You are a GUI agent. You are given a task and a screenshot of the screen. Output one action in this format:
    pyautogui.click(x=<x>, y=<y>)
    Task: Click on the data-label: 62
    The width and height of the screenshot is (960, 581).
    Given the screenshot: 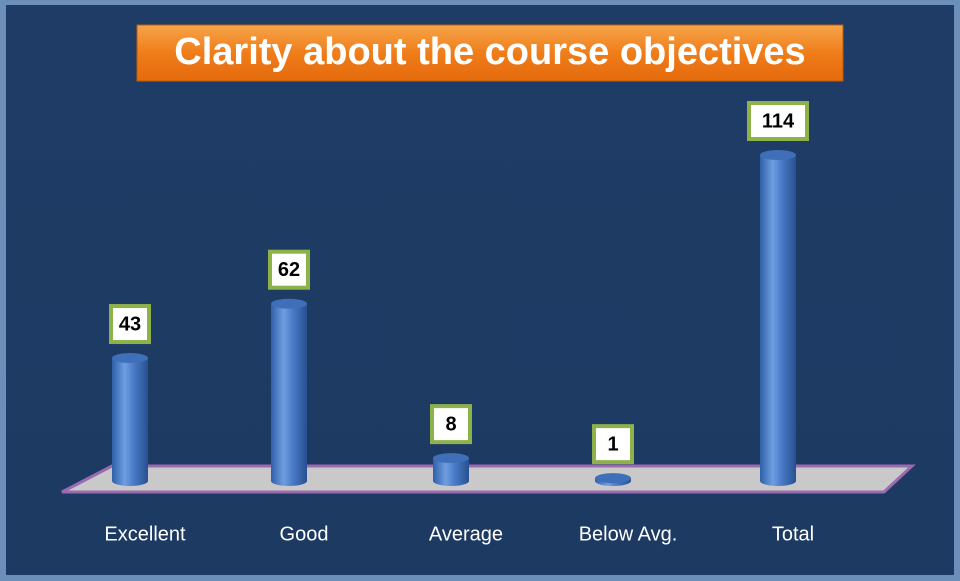 What is the action you would take?
    pyautogui.click(x=289, y=270)
    